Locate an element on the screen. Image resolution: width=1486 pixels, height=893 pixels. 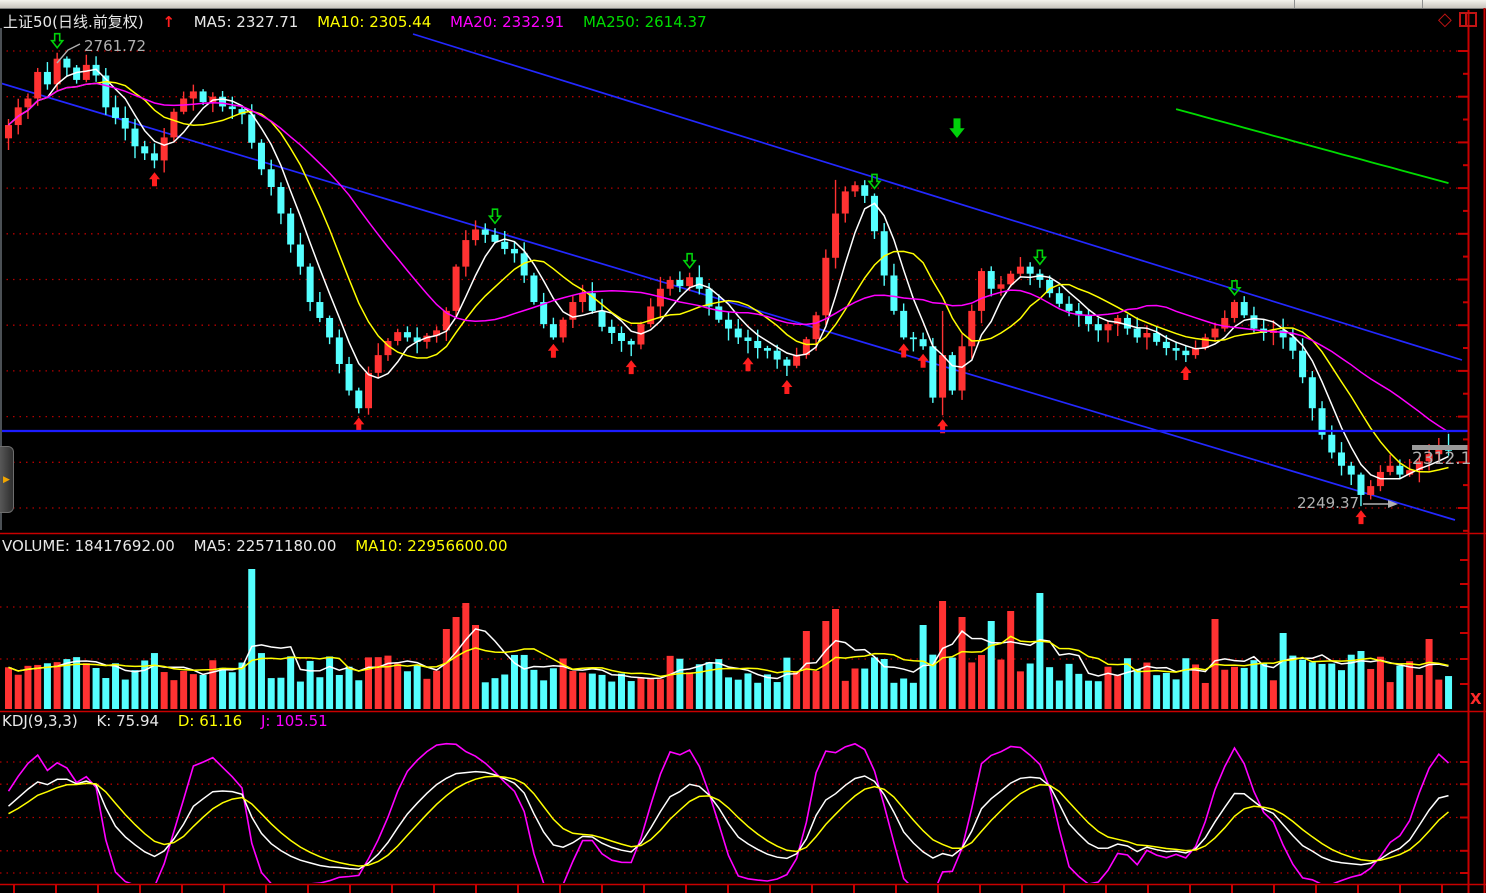
kdj-pane-header: KDJ(9,3,3) K: 75.94 D: 61.16 J: 105.51 is located at coordinates (172, 721).